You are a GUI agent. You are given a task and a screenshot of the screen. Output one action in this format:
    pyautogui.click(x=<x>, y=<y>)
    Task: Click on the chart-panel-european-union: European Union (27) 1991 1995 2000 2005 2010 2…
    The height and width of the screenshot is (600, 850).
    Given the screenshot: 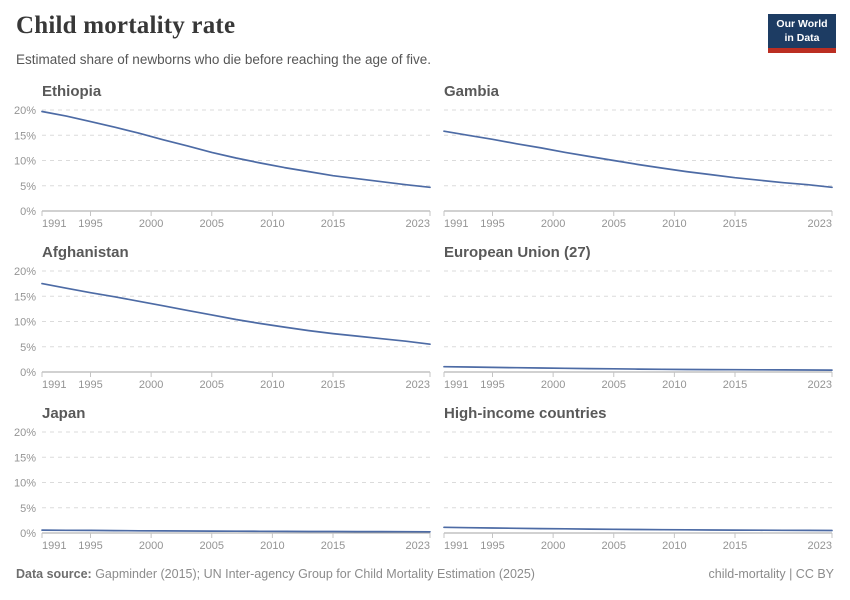 What is the action you would take?
    pyautogui.click(x=638, y=317)
    